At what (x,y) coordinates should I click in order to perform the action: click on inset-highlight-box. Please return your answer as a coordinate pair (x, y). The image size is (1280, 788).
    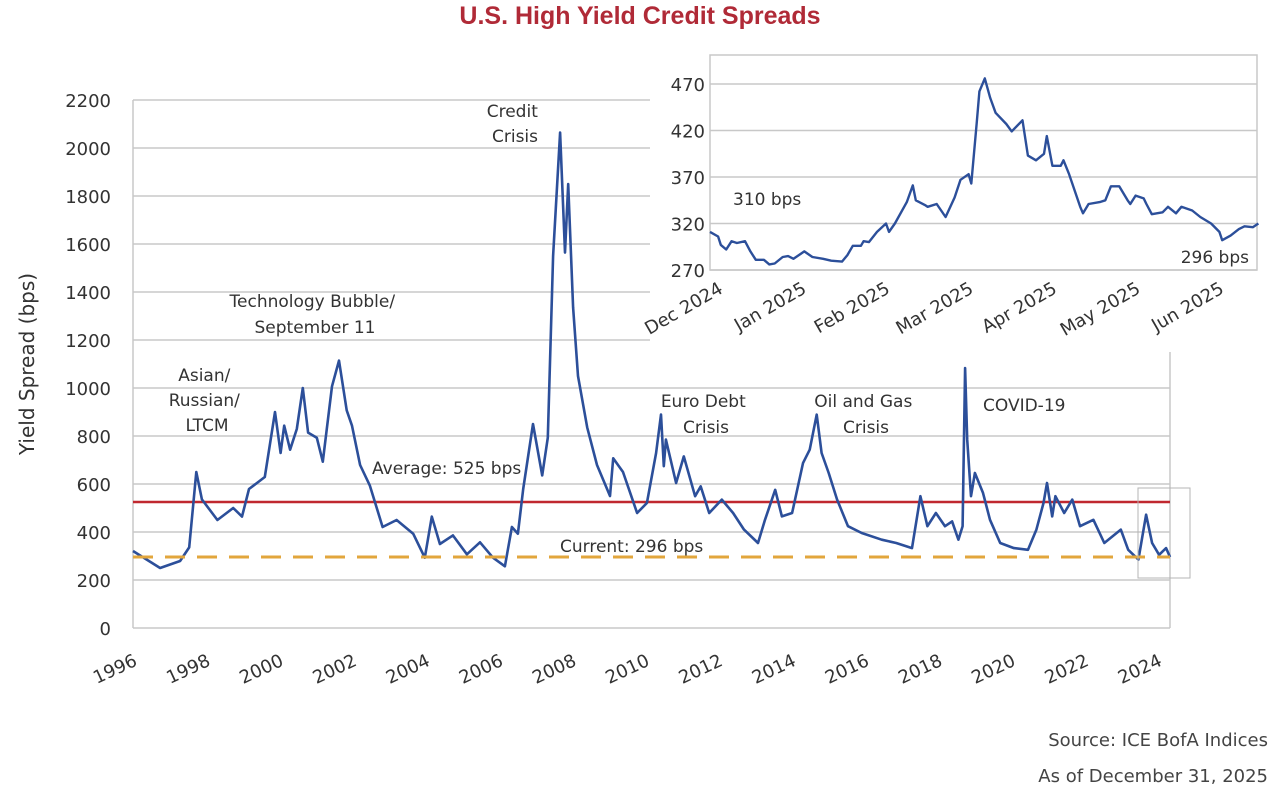
    Looking at the image, I should click on (1164, 533).